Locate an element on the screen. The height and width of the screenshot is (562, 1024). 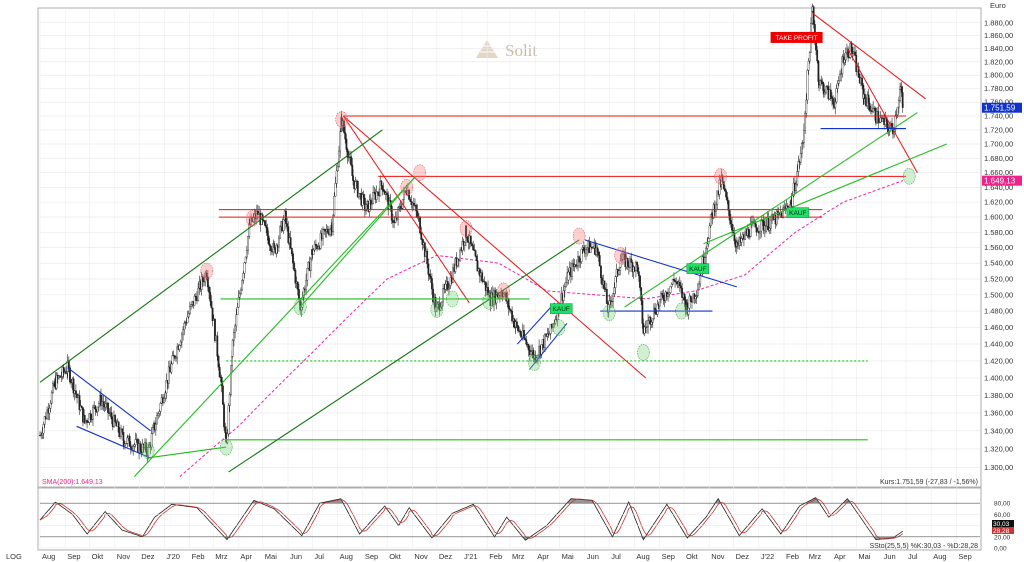
sma-tag-value: 1.649,13 is located at coordinates (1000, 181).